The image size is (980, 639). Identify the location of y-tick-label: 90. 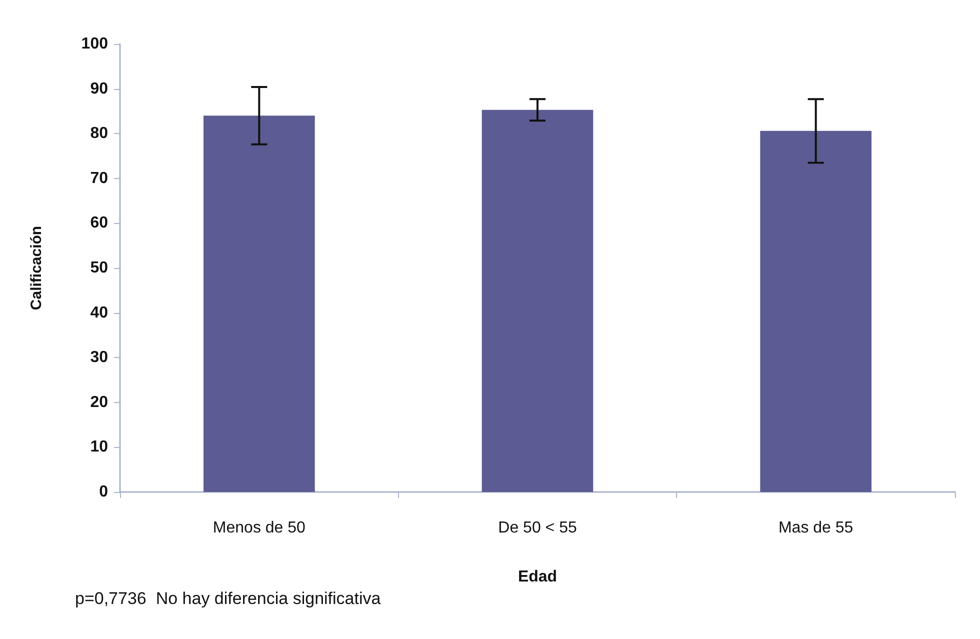
(99, 89).